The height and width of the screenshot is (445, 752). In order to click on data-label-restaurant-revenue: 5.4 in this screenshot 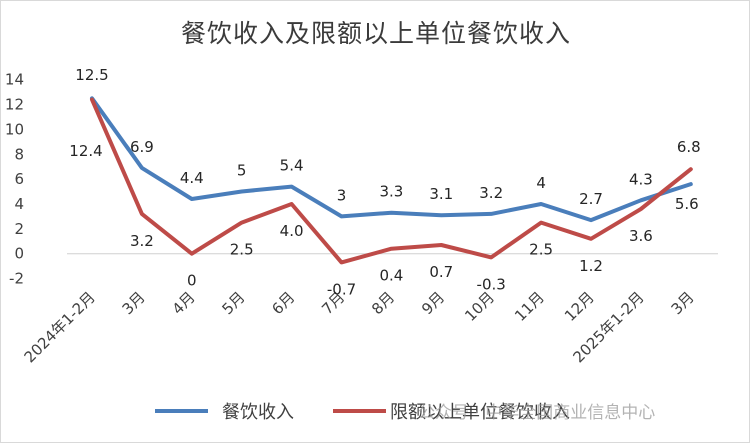, I will do `click(292, 166)`.